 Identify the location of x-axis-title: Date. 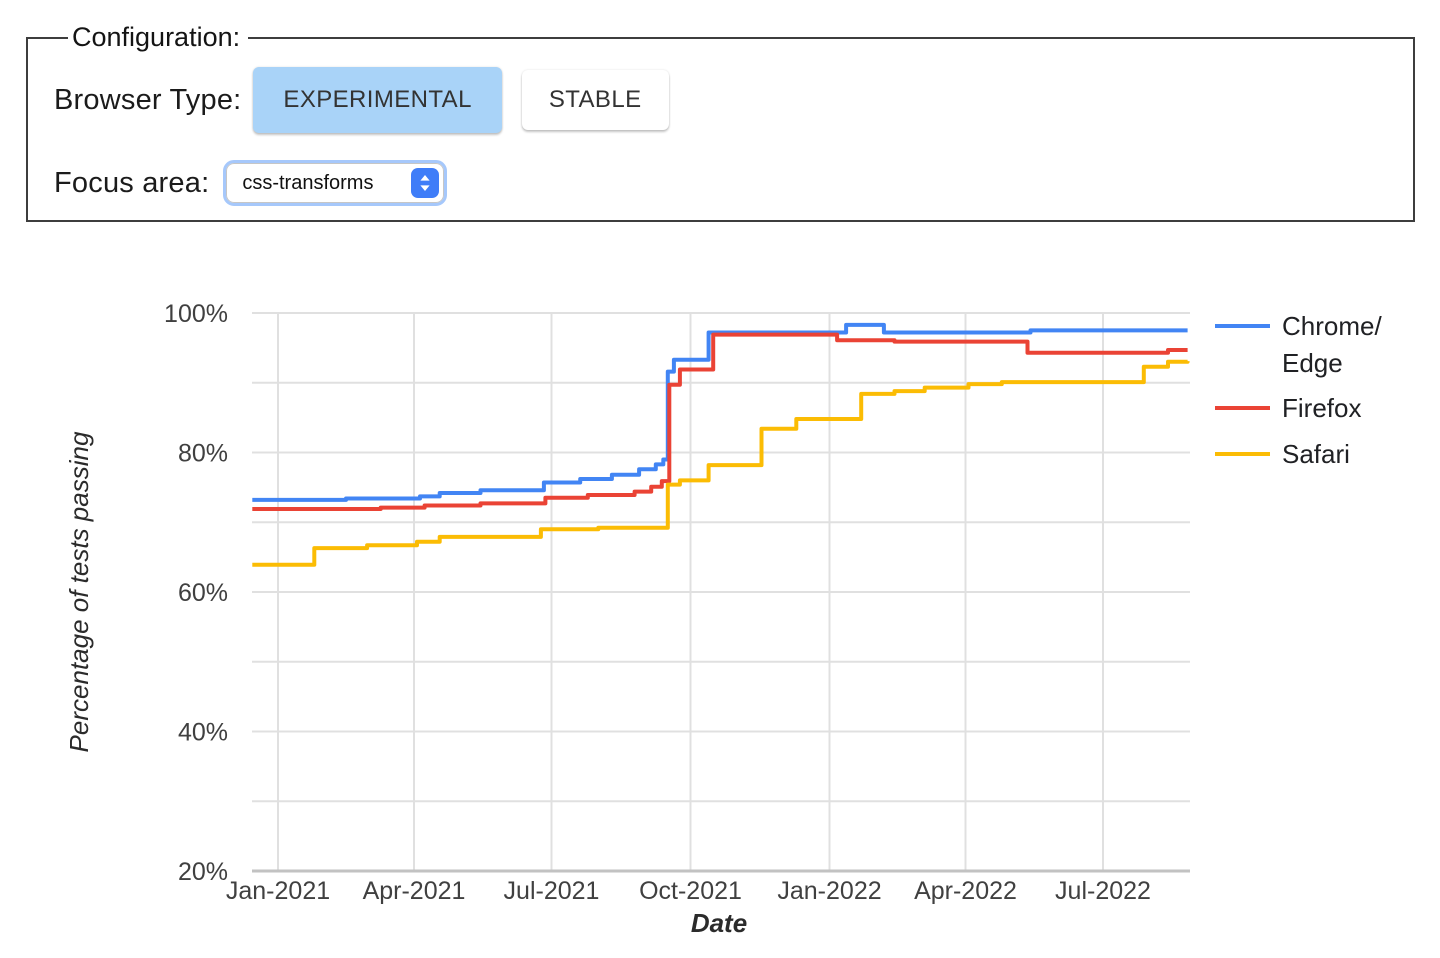
(719, 923).